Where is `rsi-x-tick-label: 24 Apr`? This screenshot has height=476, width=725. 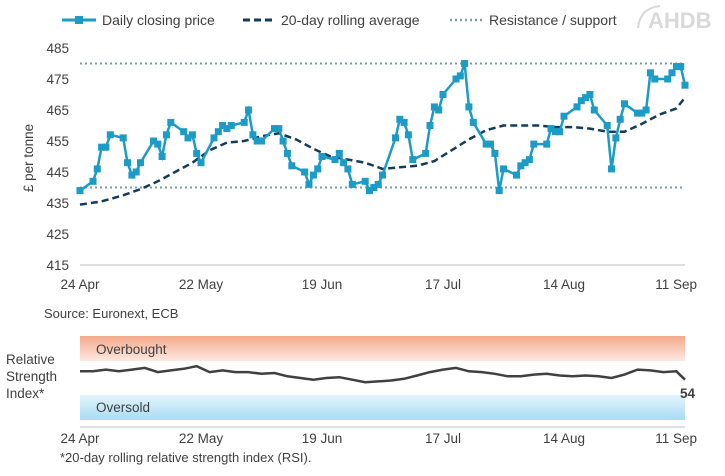 rsi-x-tick-label: 24 Apr is located at coordinates (80, 438).